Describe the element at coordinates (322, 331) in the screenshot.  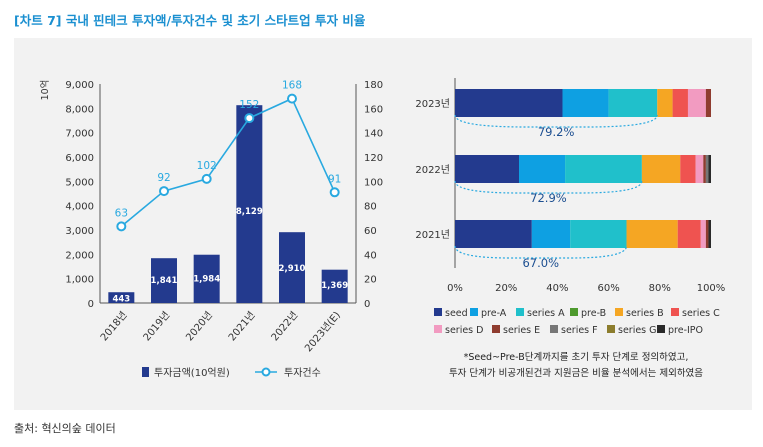
I see `x-tick-label: 2023년(E)` at that location.